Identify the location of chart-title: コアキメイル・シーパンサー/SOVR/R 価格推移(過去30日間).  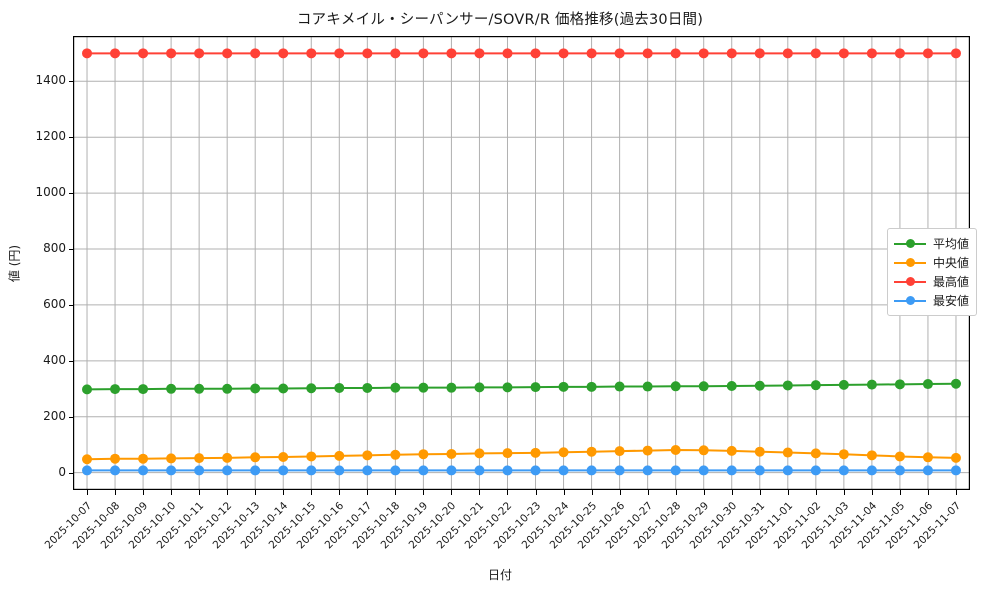
(500, 20).